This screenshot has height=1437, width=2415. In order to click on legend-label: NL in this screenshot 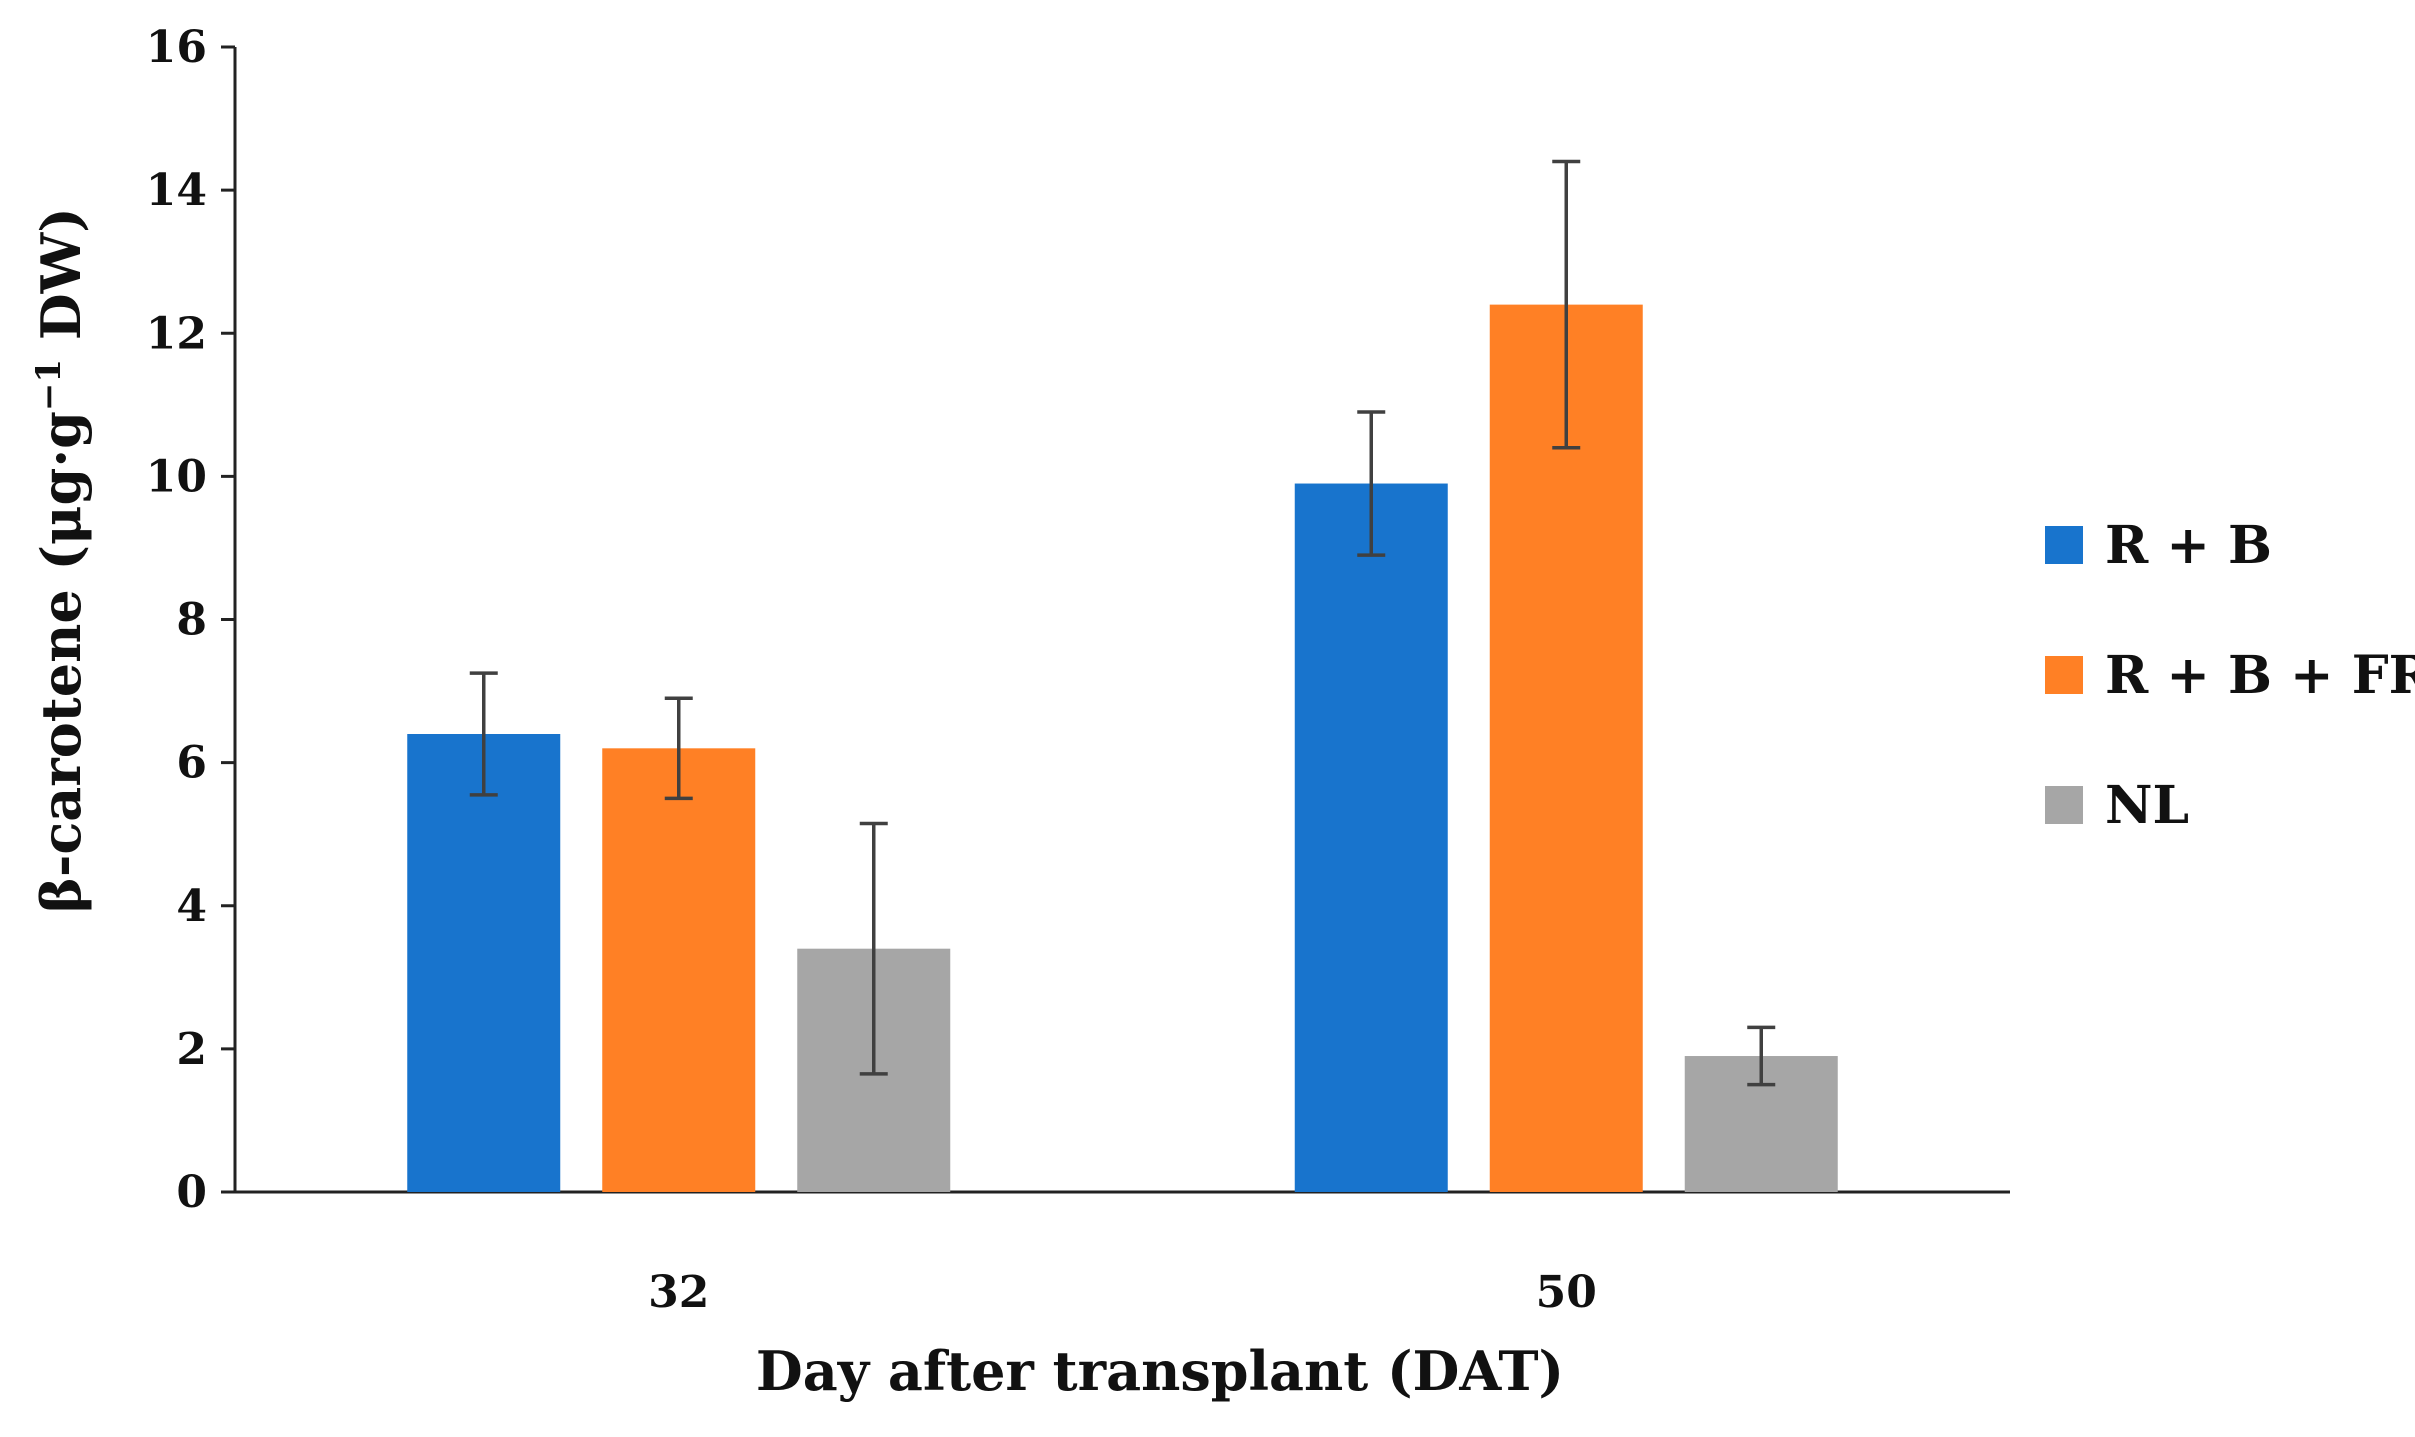, I will do `click(2147, 805)`.